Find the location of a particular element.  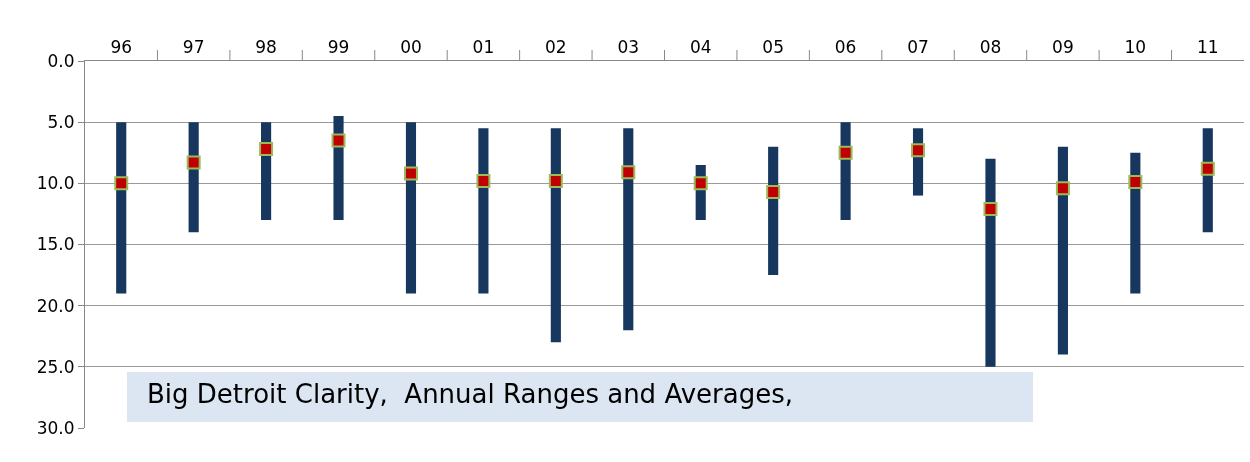

y-tick-label: 20.0 is located at coordinates (55, 305).